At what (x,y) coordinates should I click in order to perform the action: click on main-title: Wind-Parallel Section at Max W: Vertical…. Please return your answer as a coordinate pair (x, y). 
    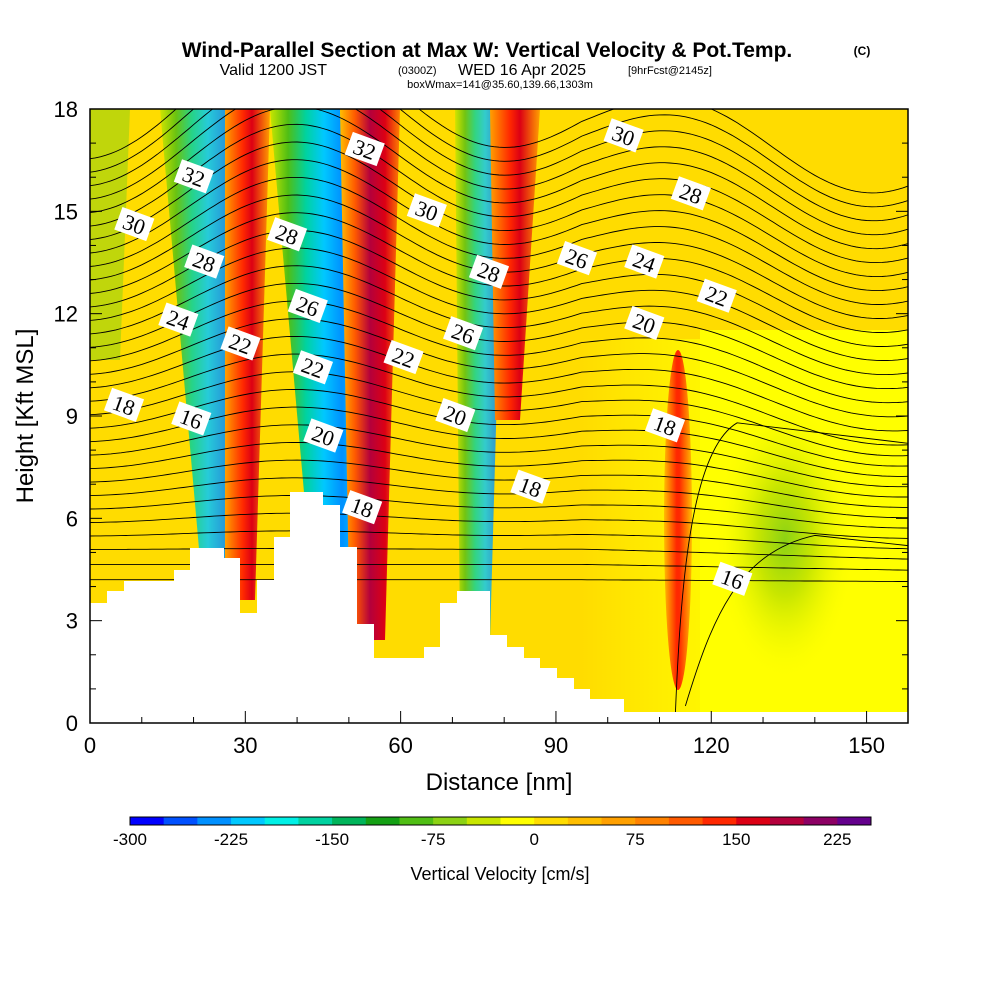
    Looking at the image, I should click on (487, 50).